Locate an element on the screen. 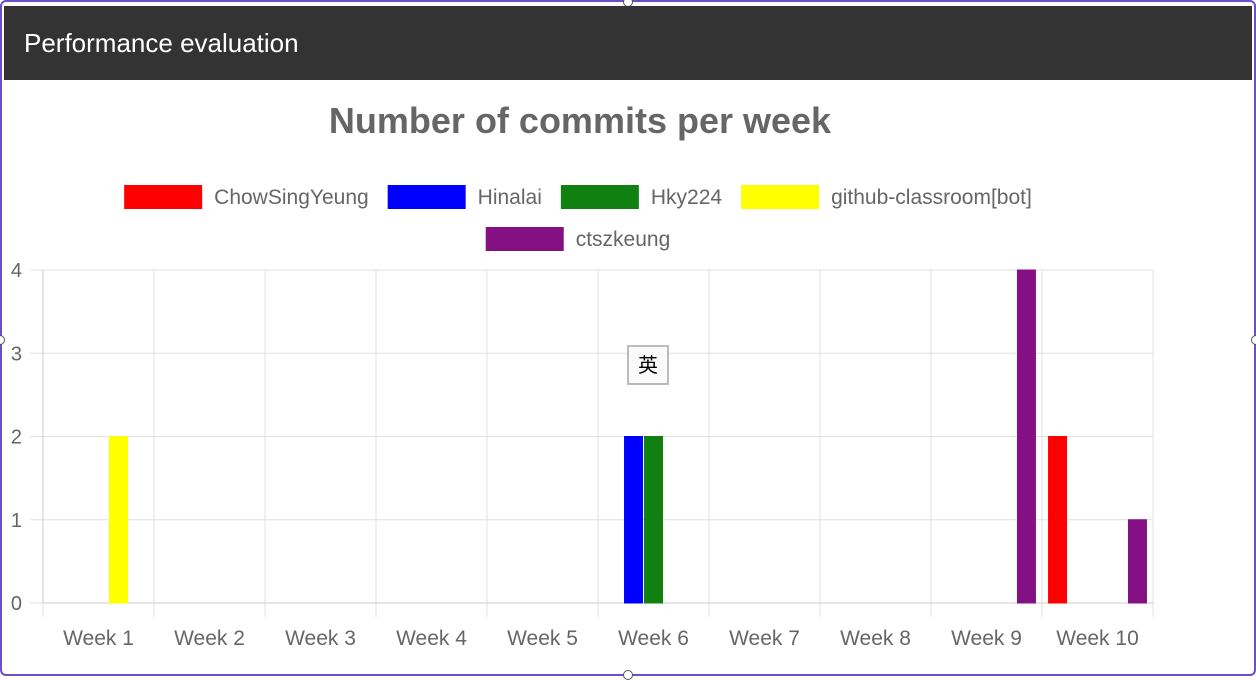 The height and width of the screenshot is (680, 1256). x-tick-label: Week 3 is located at coordinates (320, 638).